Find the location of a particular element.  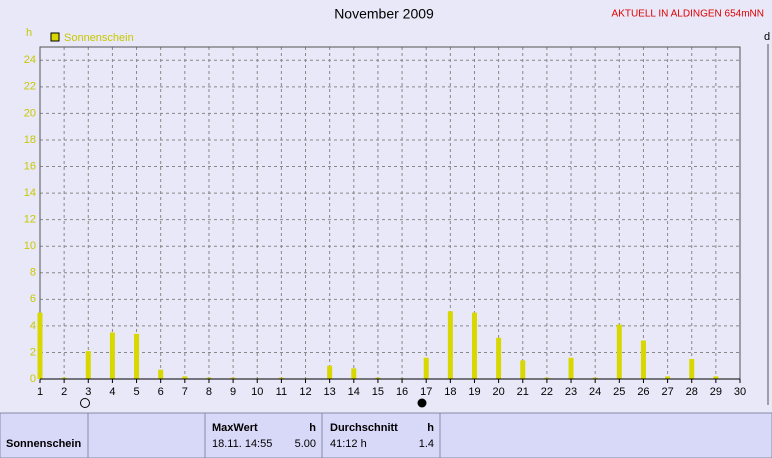

x-tick-label: 7 is located at coordinates (185, 392).